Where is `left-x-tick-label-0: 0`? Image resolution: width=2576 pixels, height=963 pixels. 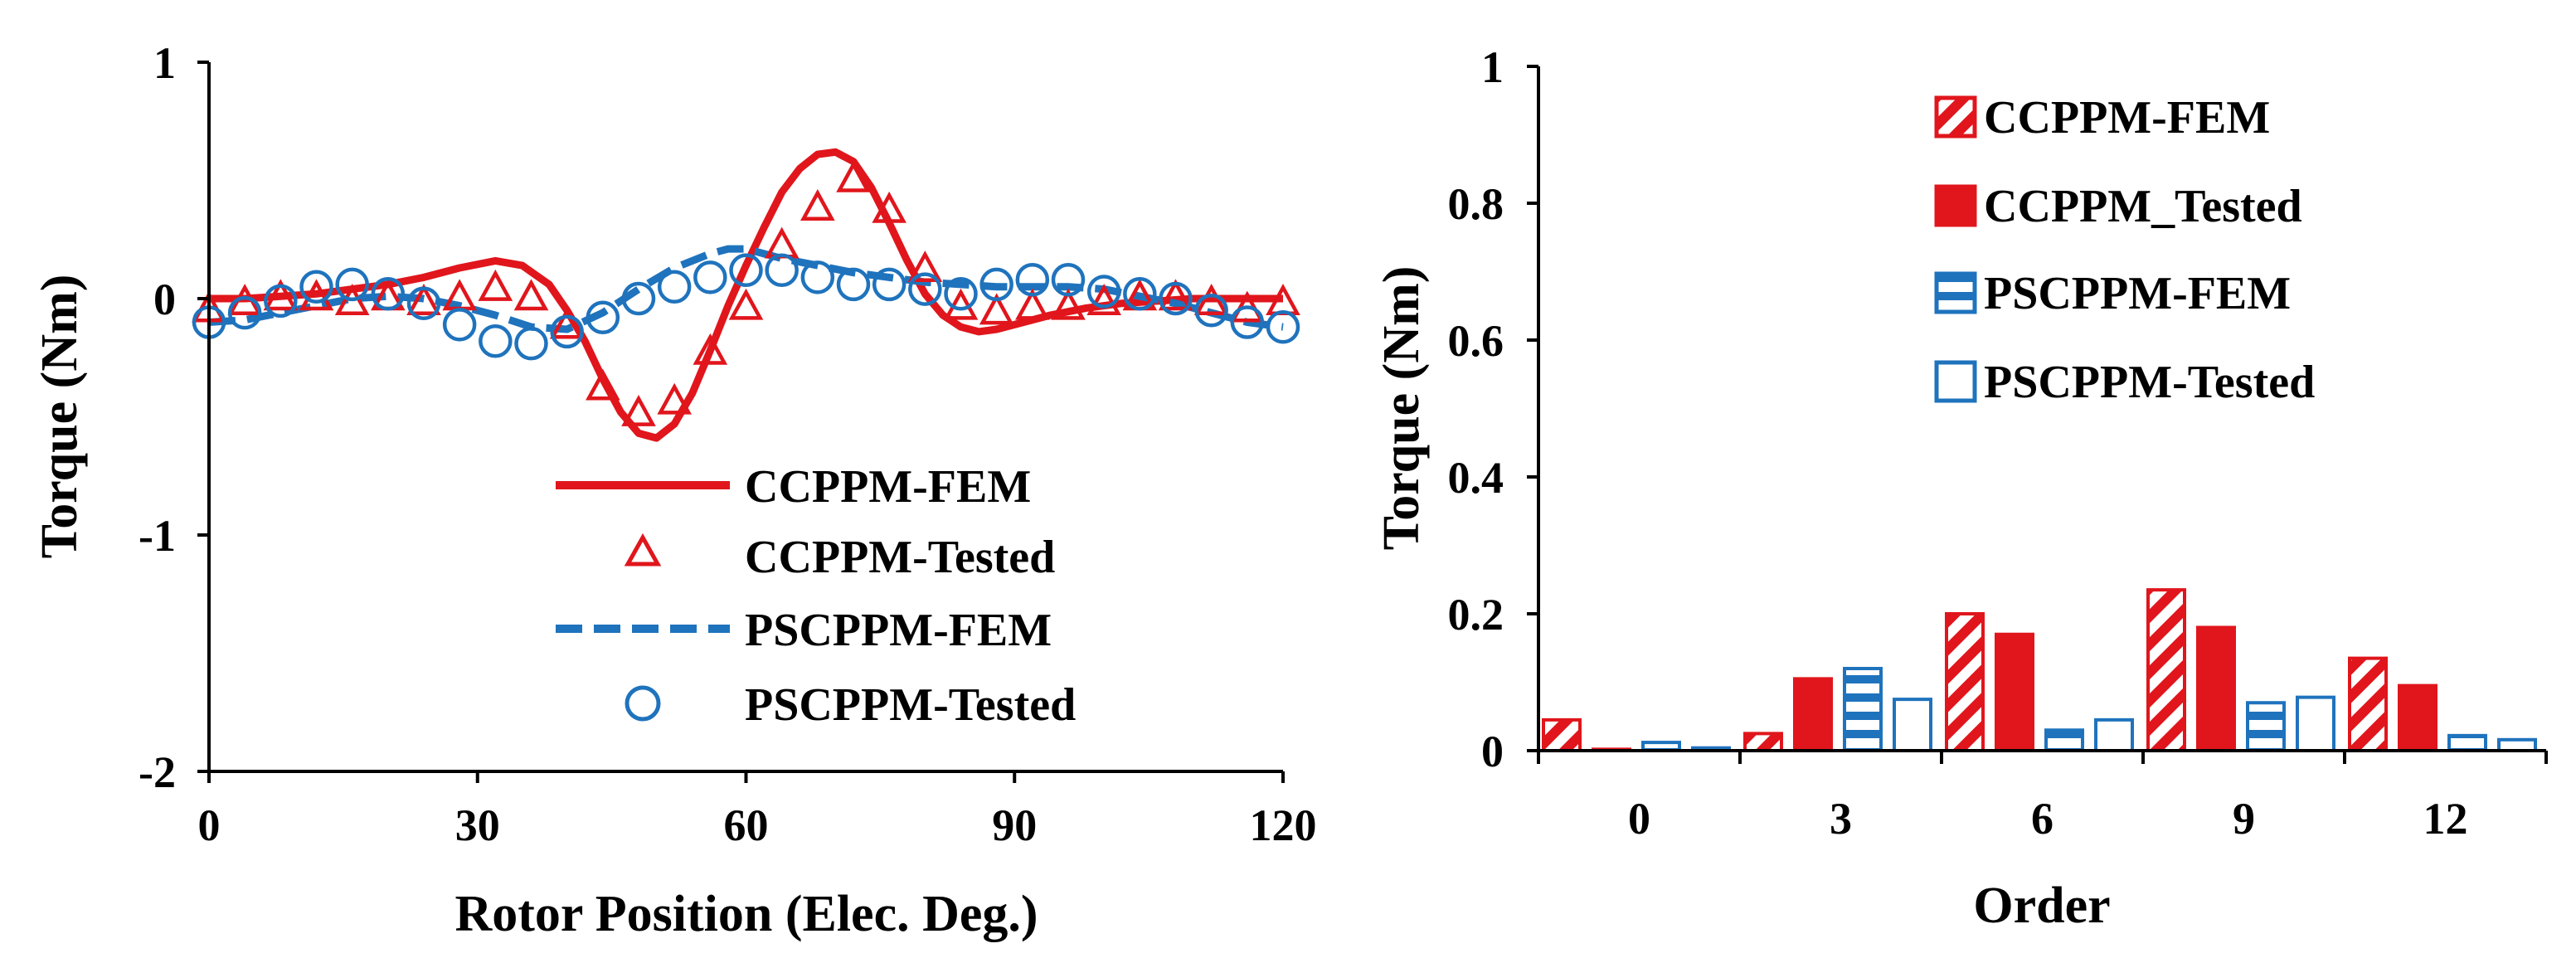
left-x-tick-label-0: 0 is located at coordinates (210, 825).